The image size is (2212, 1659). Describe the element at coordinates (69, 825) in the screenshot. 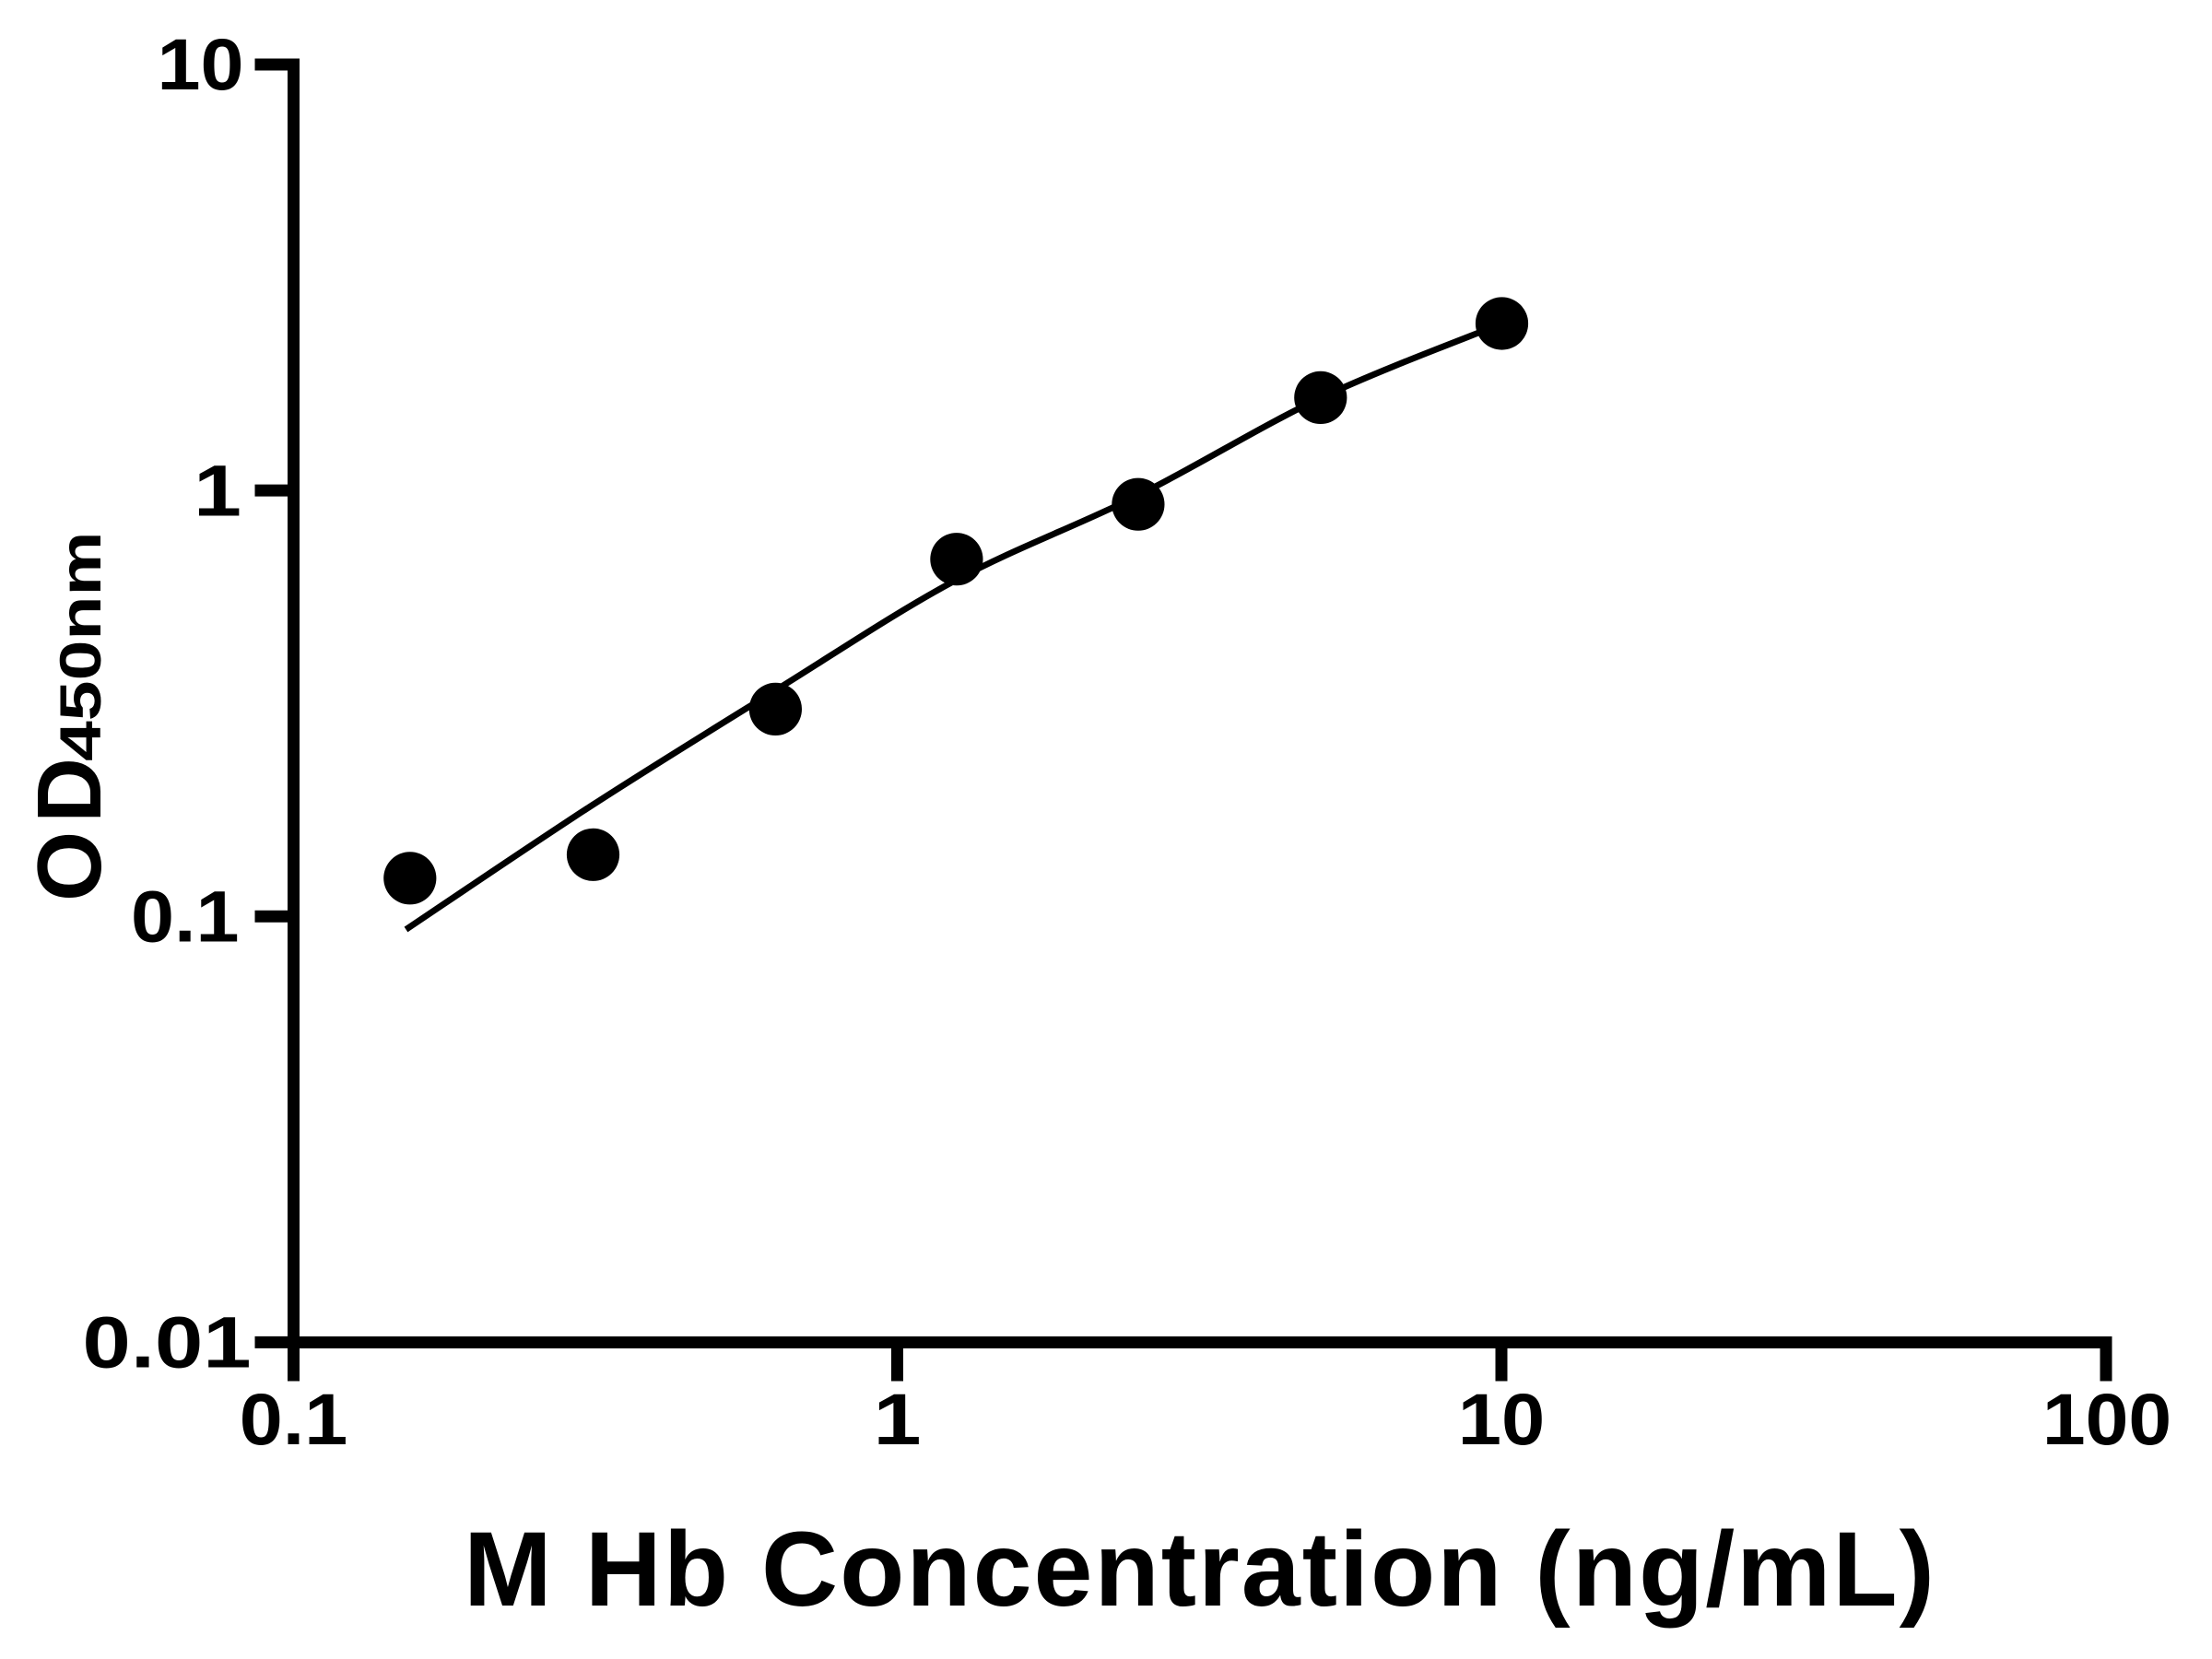

I see `svg-text: OD` at that location.